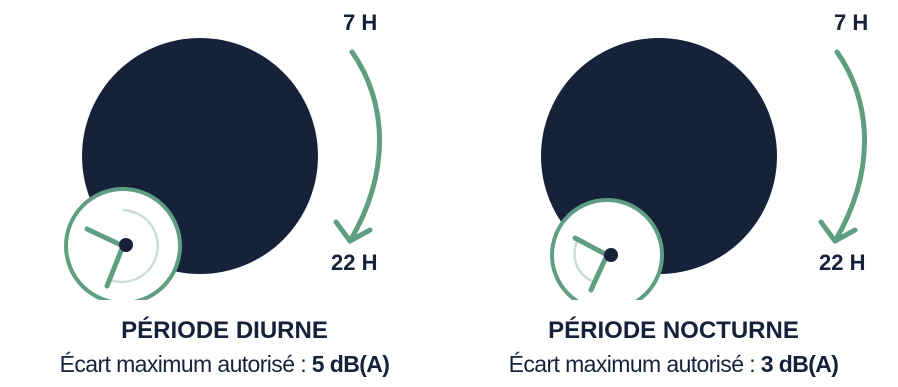 This screenshot has height=387, width=898. What do you see at coordinates (799, 364) in the screenshot?
I see `max-gap-value: 3 dB(A)` at bounding box center [799, 364].